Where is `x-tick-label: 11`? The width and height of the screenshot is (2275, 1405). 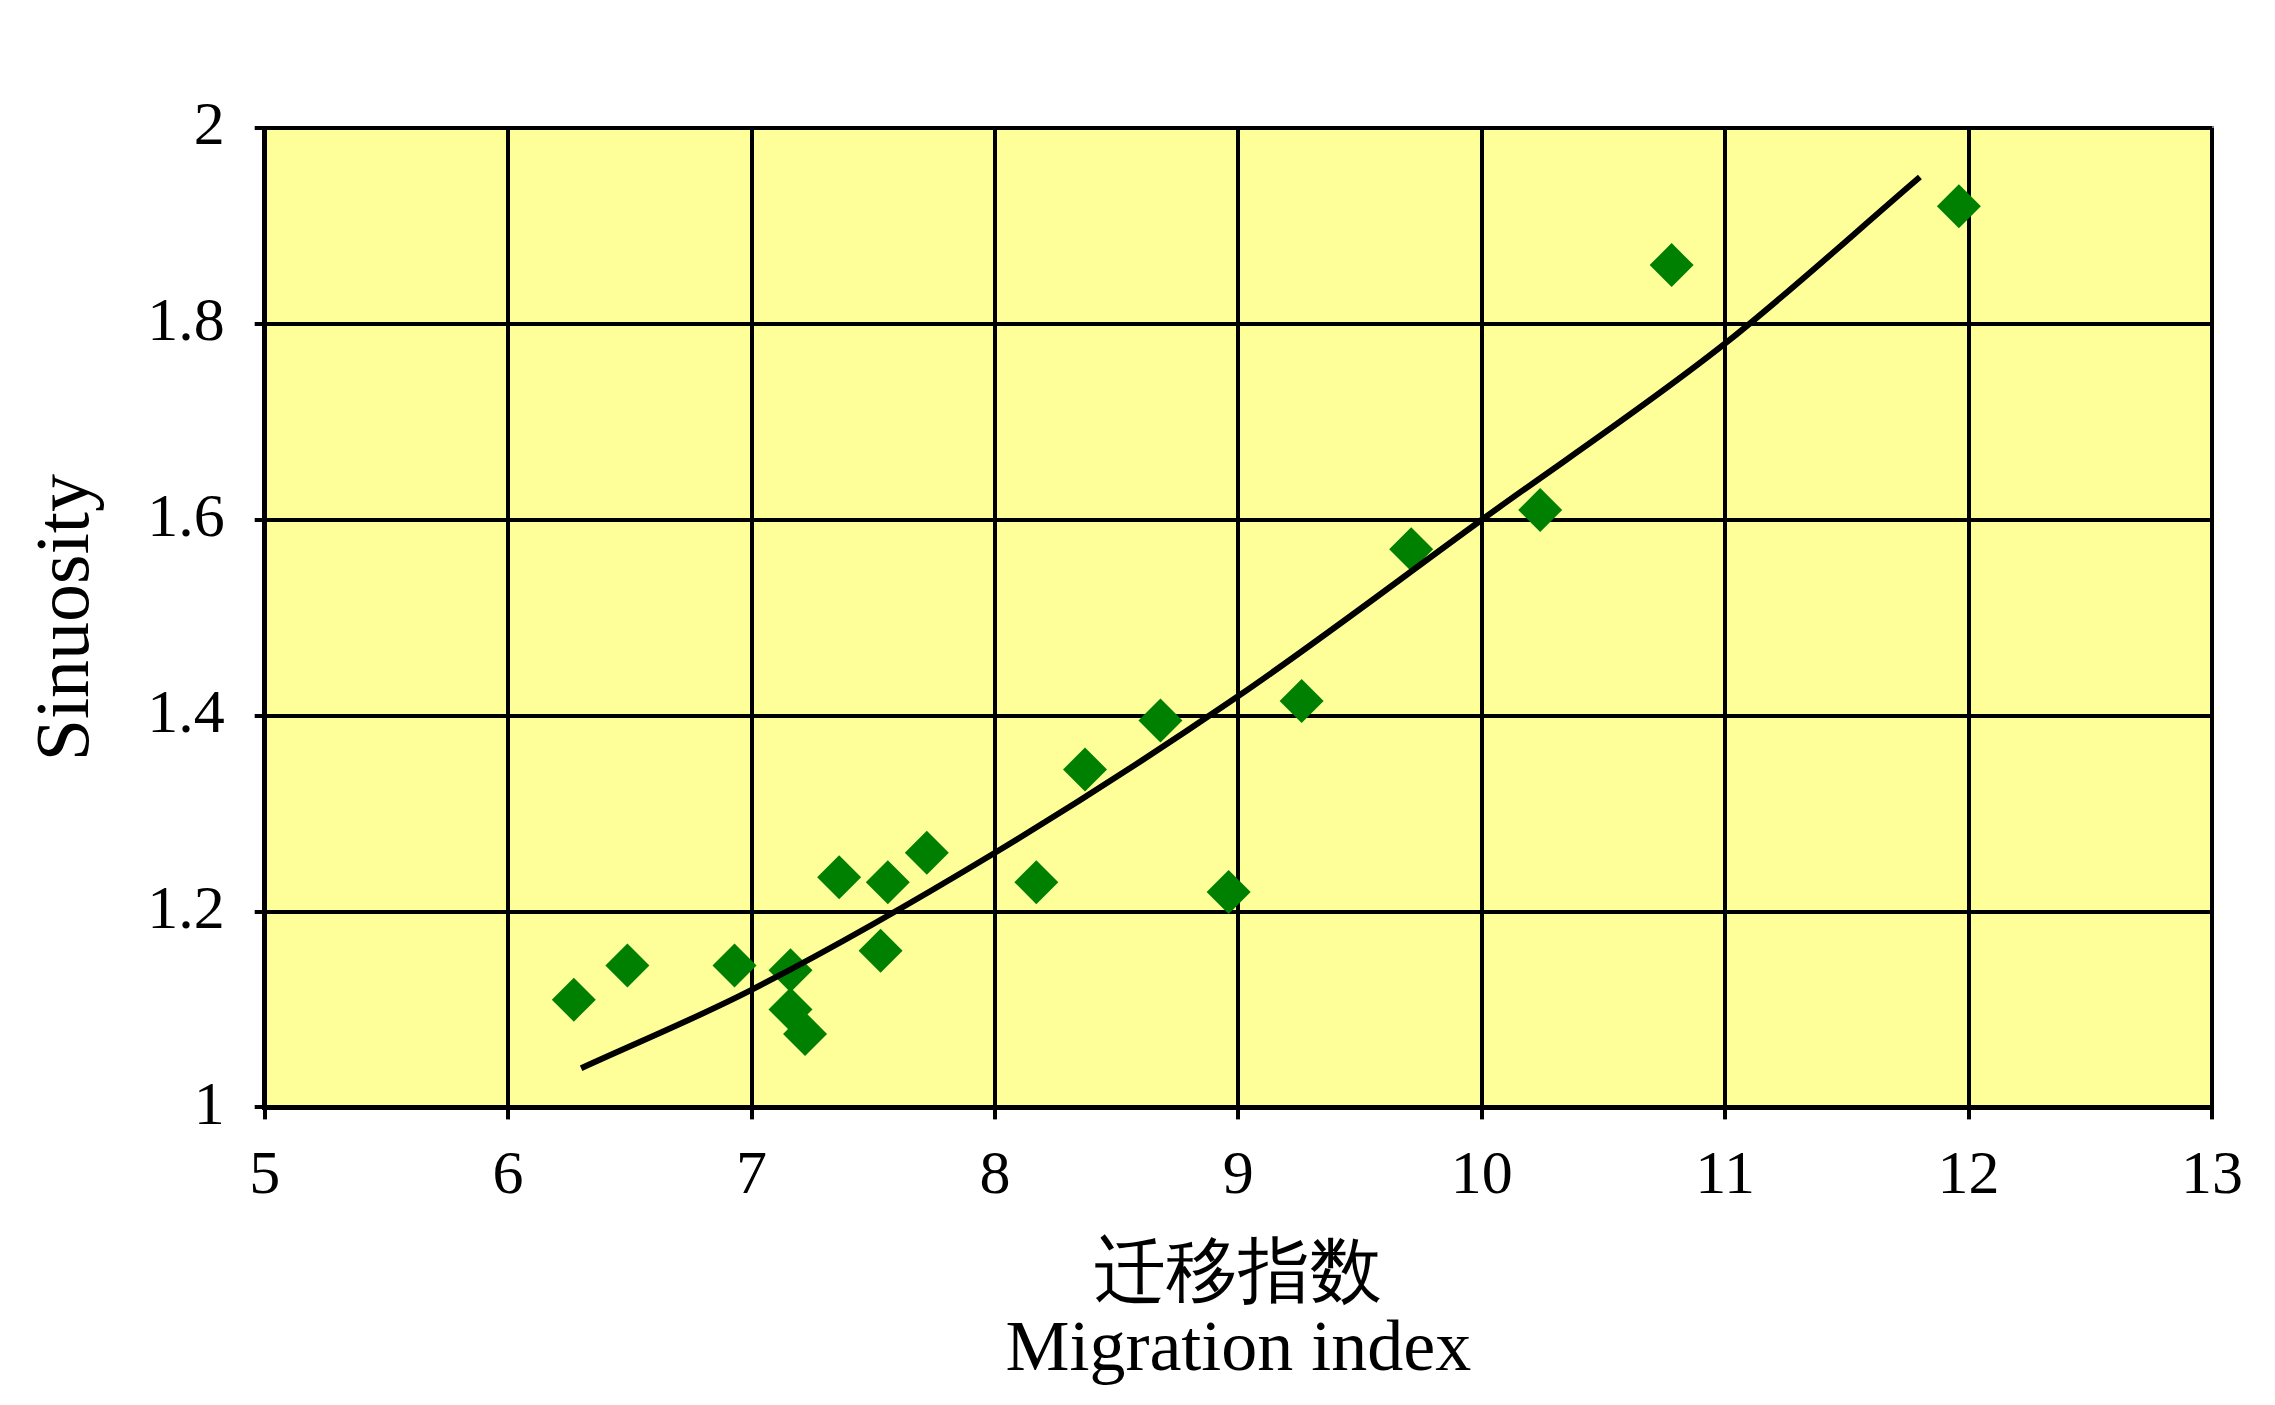
x-tick-label: 11 is located at coordinates (1725, 1171).